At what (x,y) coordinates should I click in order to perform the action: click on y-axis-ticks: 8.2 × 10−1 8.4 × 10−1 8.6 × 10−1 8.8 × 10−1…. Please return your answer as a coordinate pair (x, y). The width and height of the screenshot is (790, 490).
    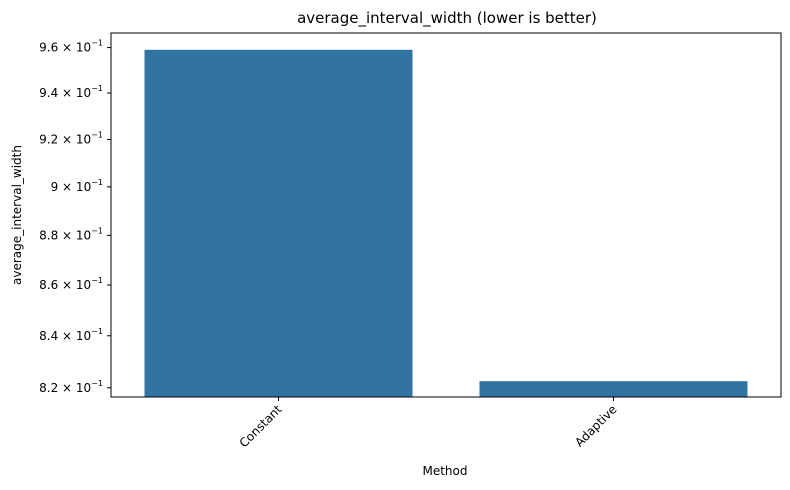
    Looking at the image, I should click on (75, 217).